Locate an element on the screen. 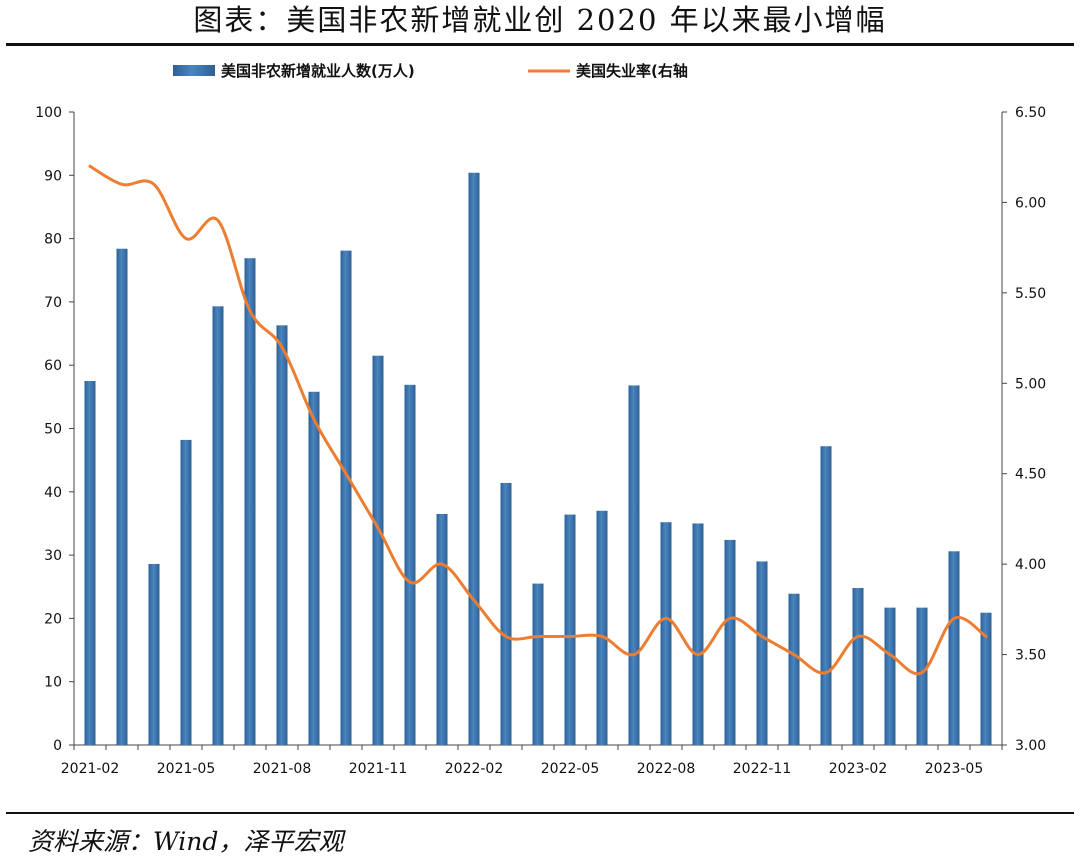 The image size is (1080, 860). y-left-tick-label: 30 is located at coordinates (53, 556).